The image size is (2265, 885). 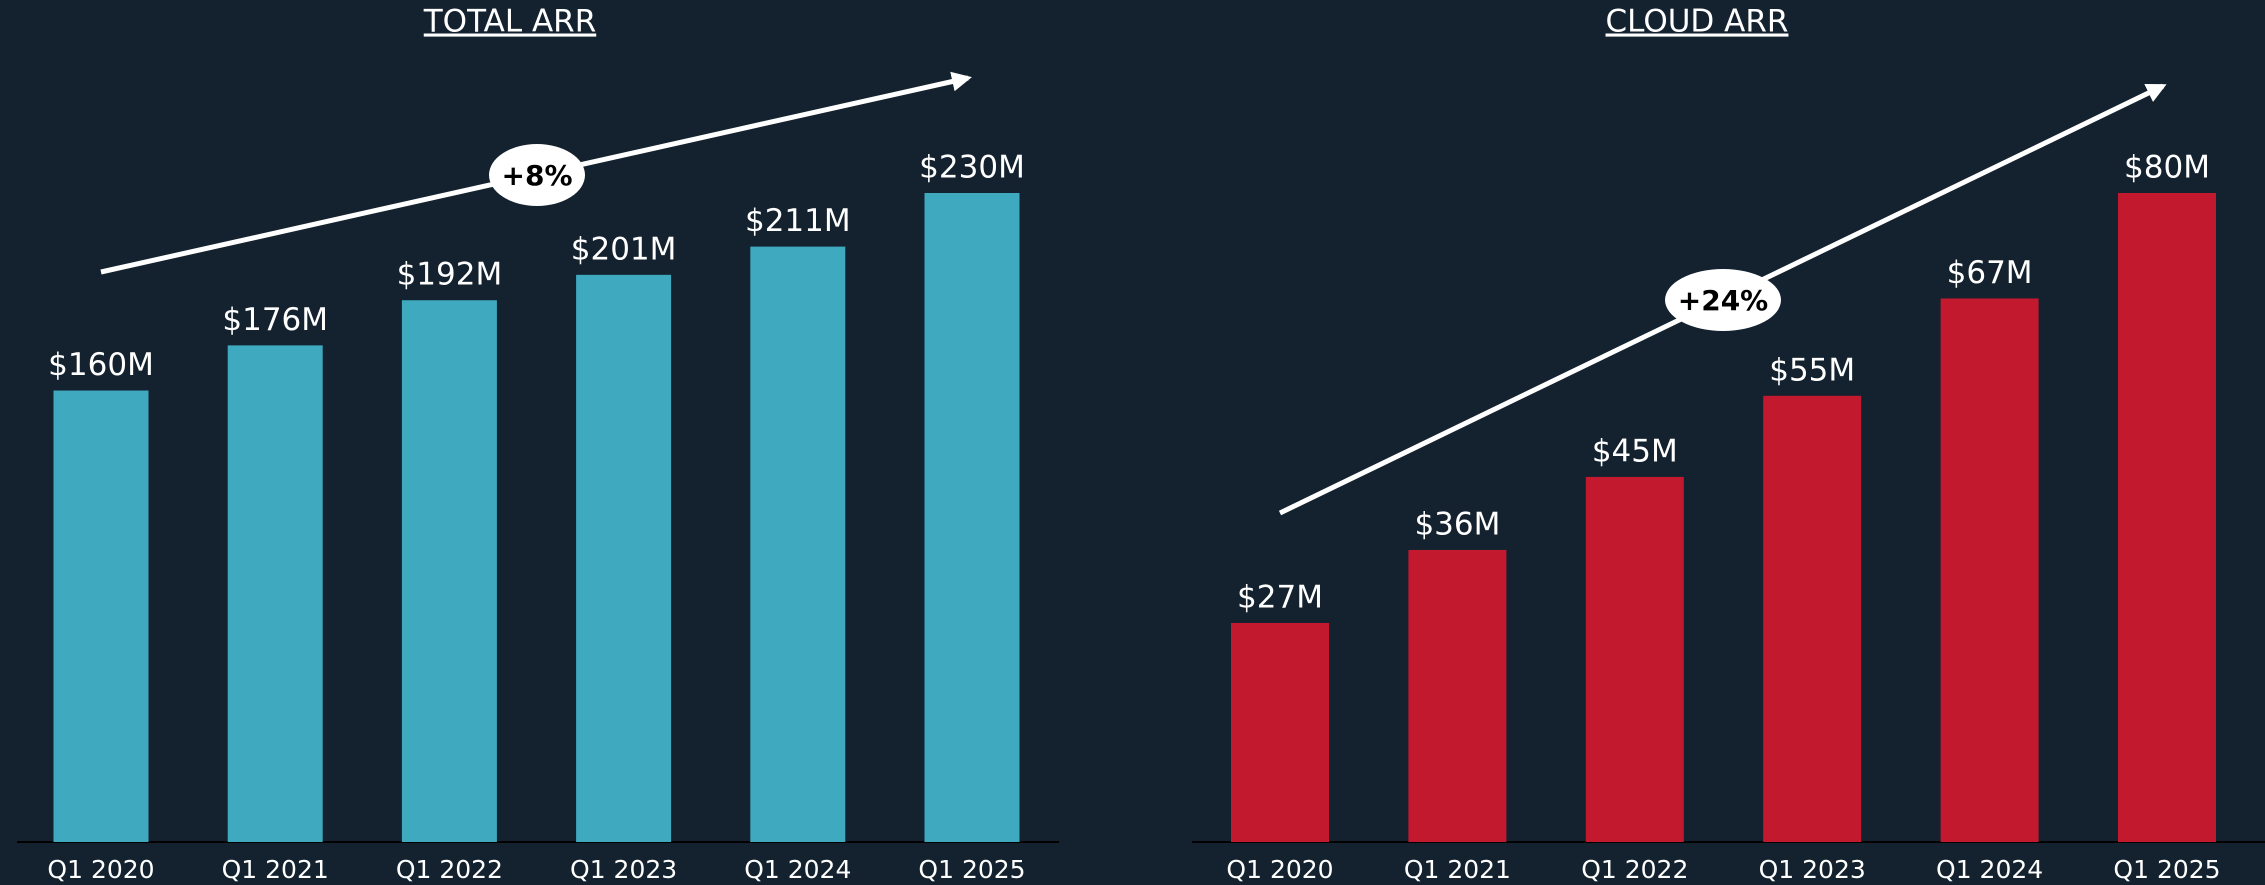 I want to click on chart-title: CLOUD ARR, so click(x=1697, y=22).